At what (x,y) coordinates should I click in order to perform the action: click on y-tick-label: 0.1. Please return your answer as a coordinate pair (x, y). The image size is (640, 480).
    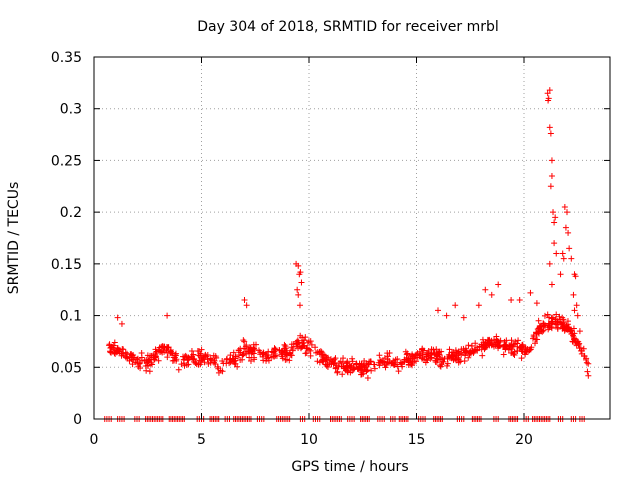
    Looking at the image, I should click on (71, 317).